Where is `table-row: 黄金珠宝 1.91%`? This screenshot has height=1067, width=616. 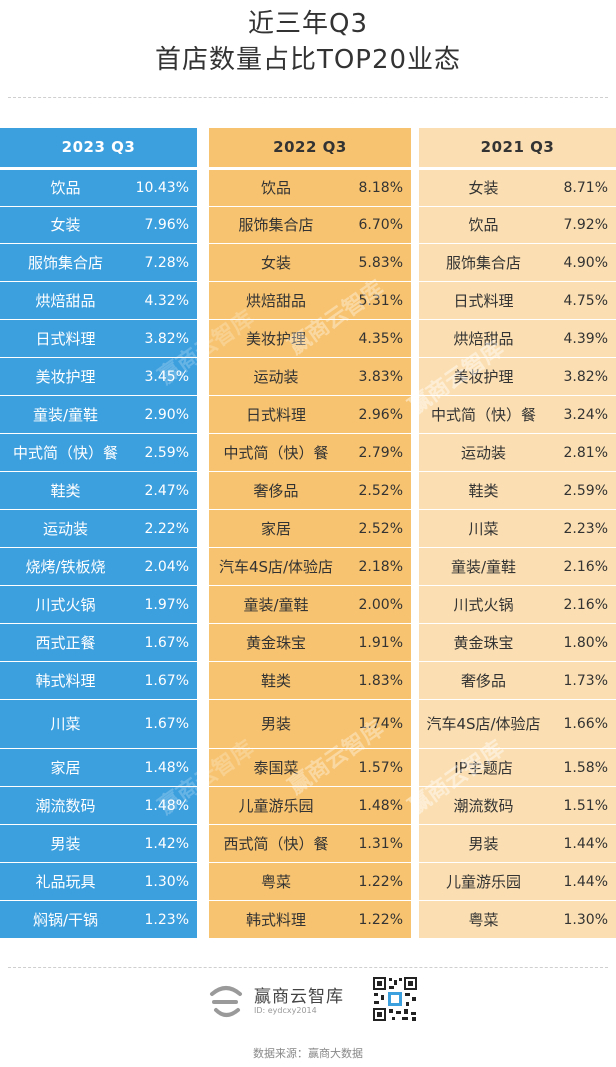
table-row: 黄金珠宝 1.91% is located at coordinates (310, 642).